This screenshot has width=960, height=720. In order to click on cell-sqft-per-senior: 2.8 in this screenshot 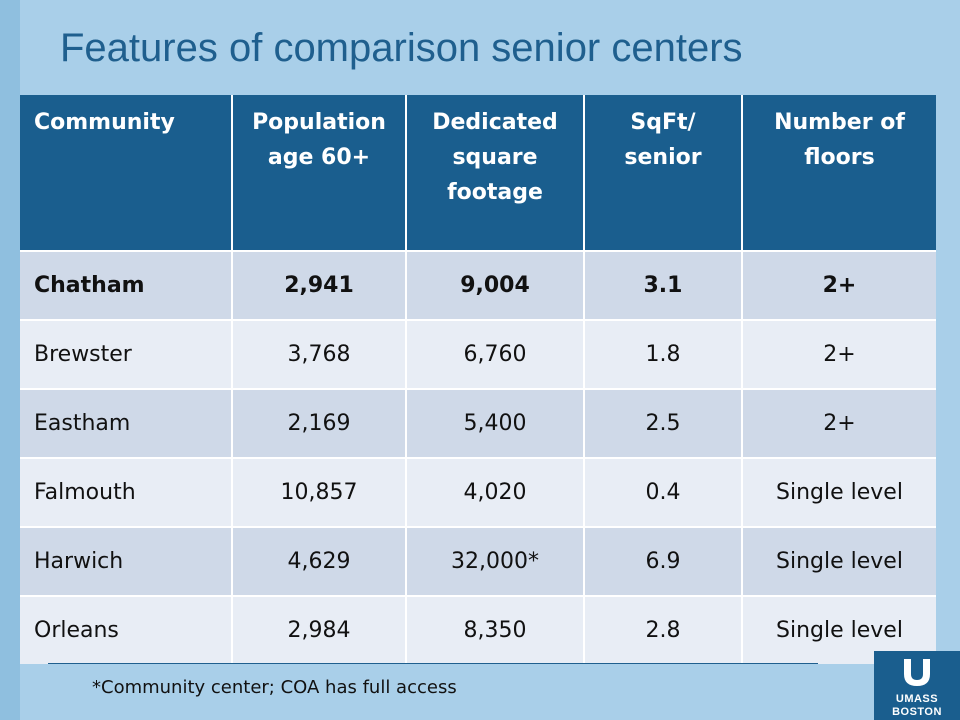, I will do `click(663, 629)`.